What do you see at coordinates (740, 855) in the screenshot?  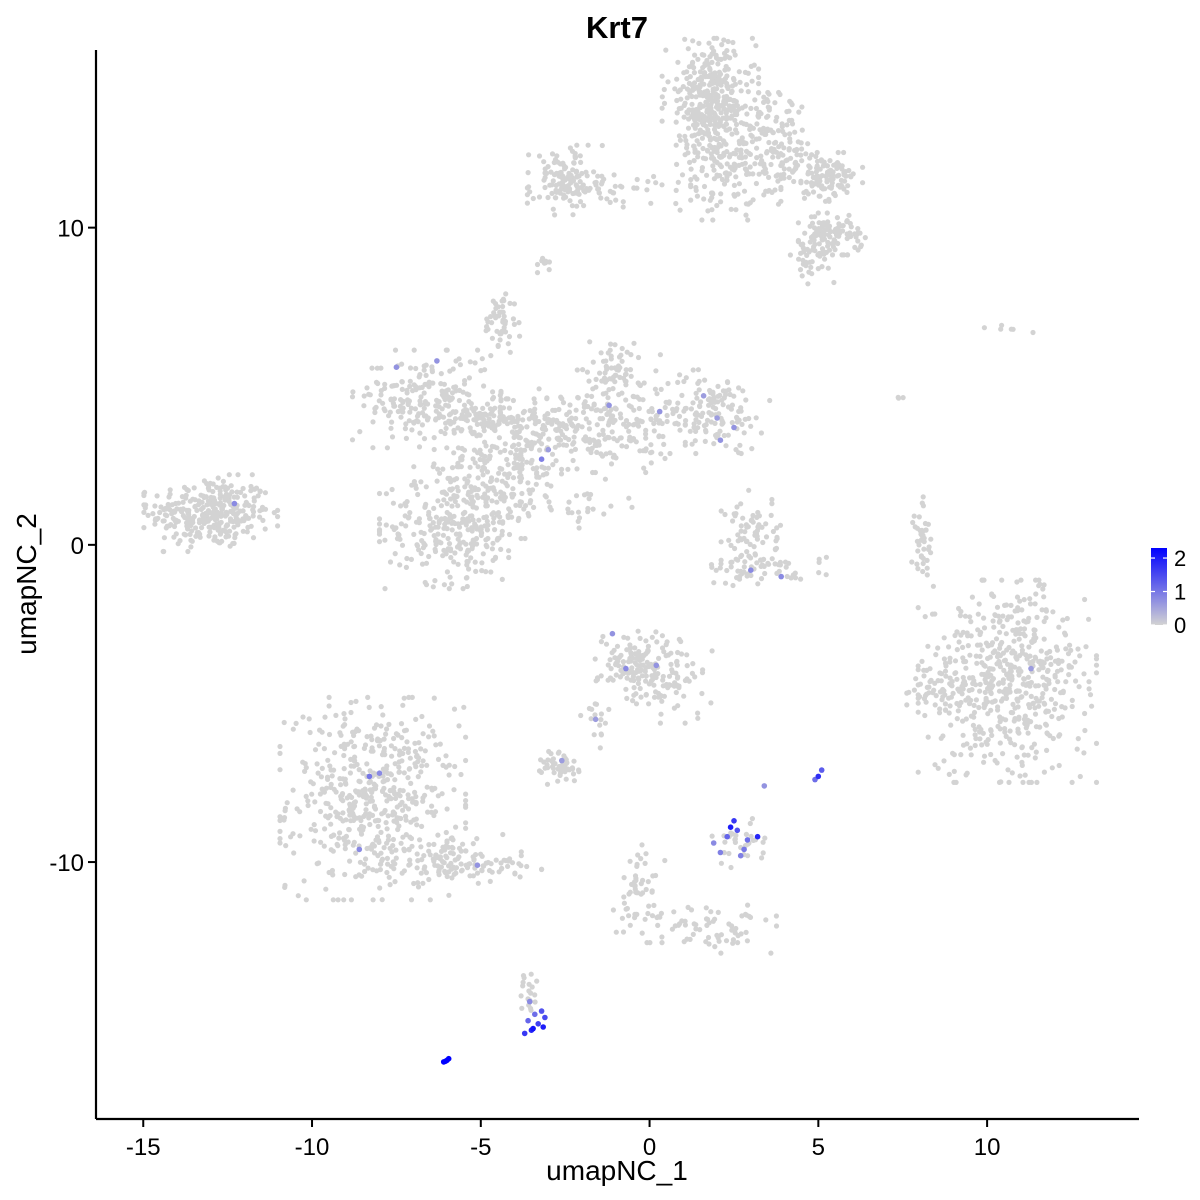 I see `expressed-cell-point` at bounding box center [740, 855].